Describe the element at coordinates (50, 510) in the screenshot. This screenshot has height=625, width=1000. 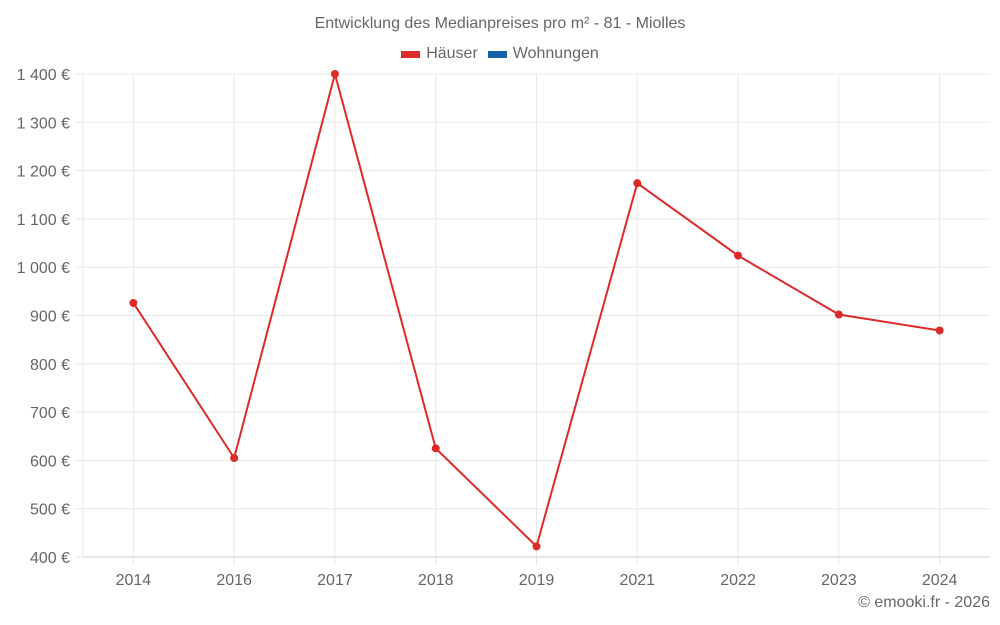
I see `y-tick-label: 500 €` at that location.